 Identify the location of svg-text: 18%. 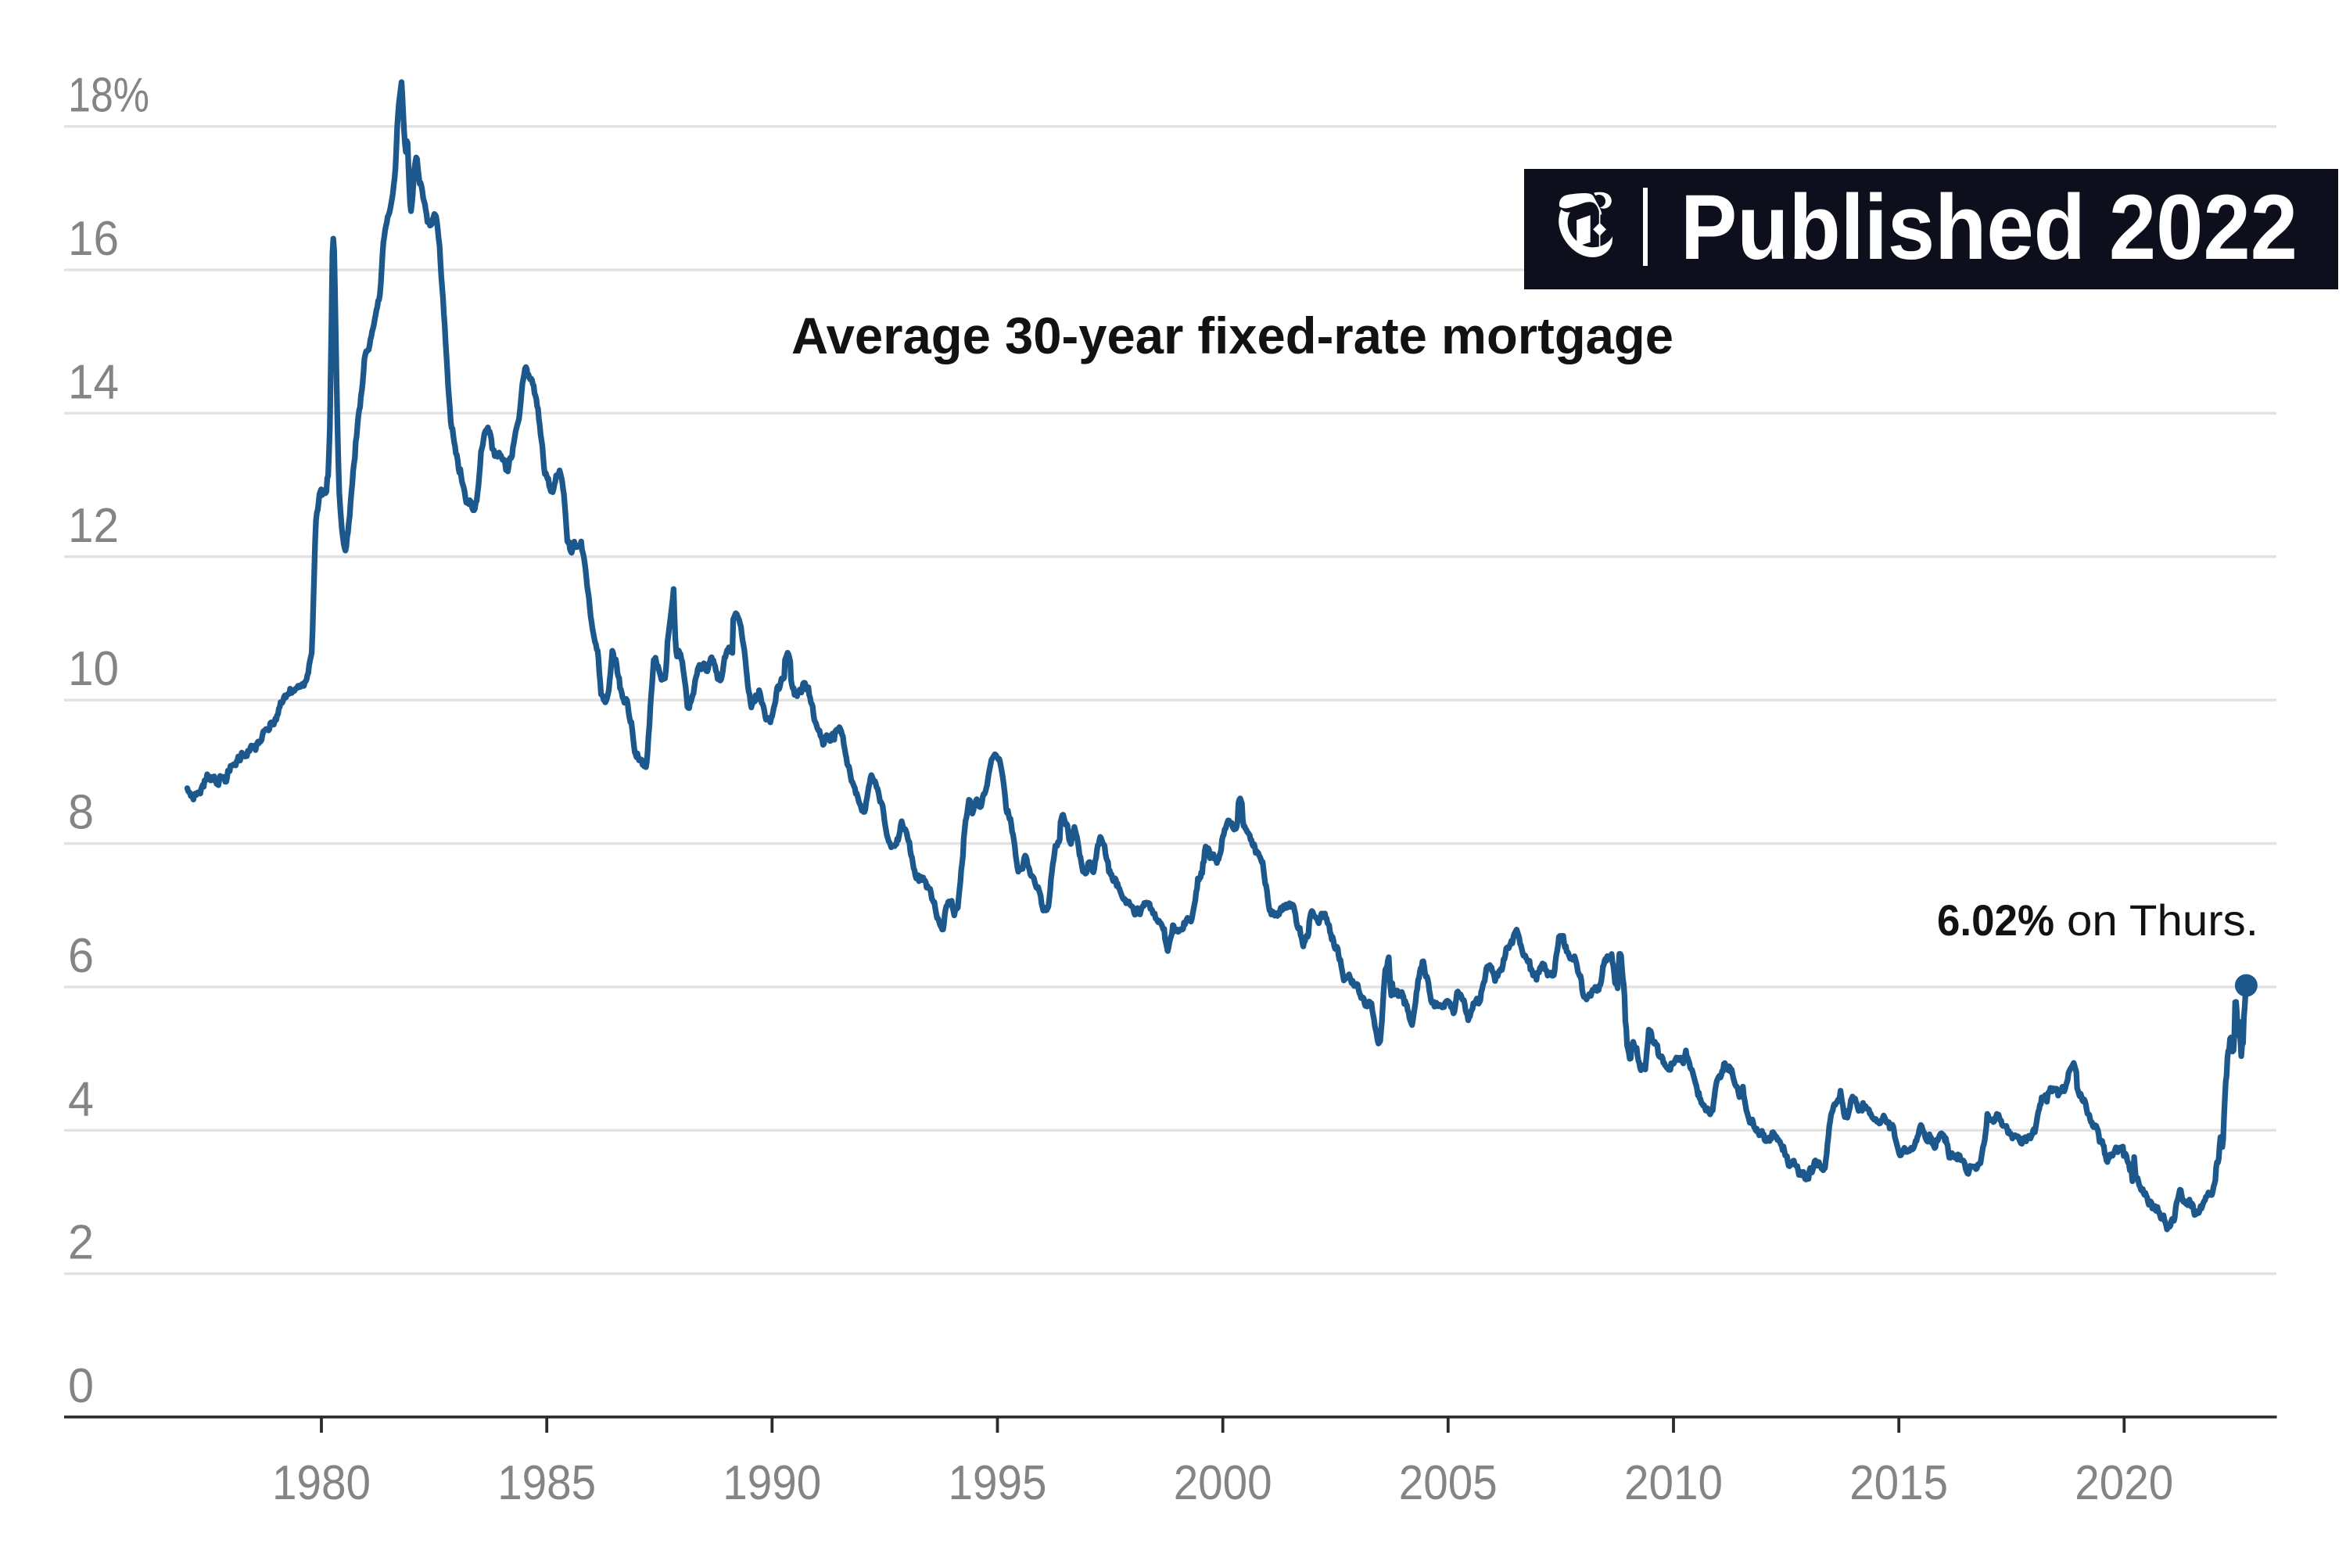
(108, 96).